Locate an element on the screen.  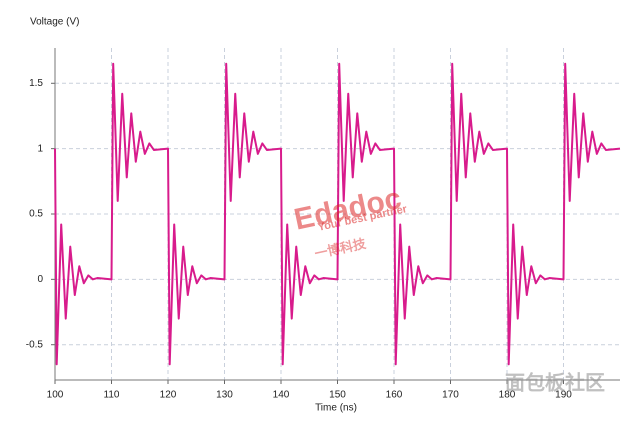
x-axis-title: Time (ns) is located at coordinates (336, 408).